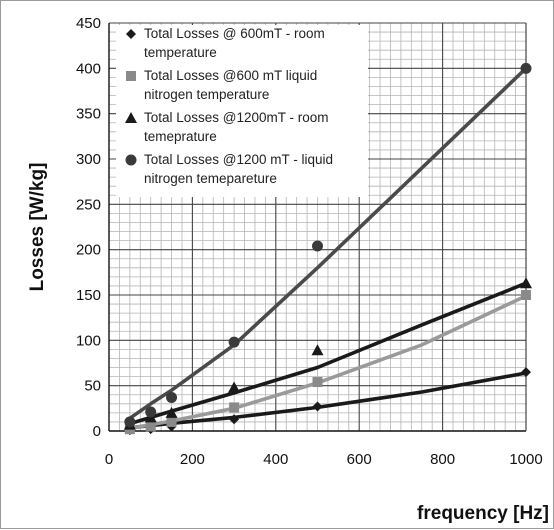 The image size is (554, 530). I want to click on y-axis-title: Losses [W/kg], so click(37, 227).